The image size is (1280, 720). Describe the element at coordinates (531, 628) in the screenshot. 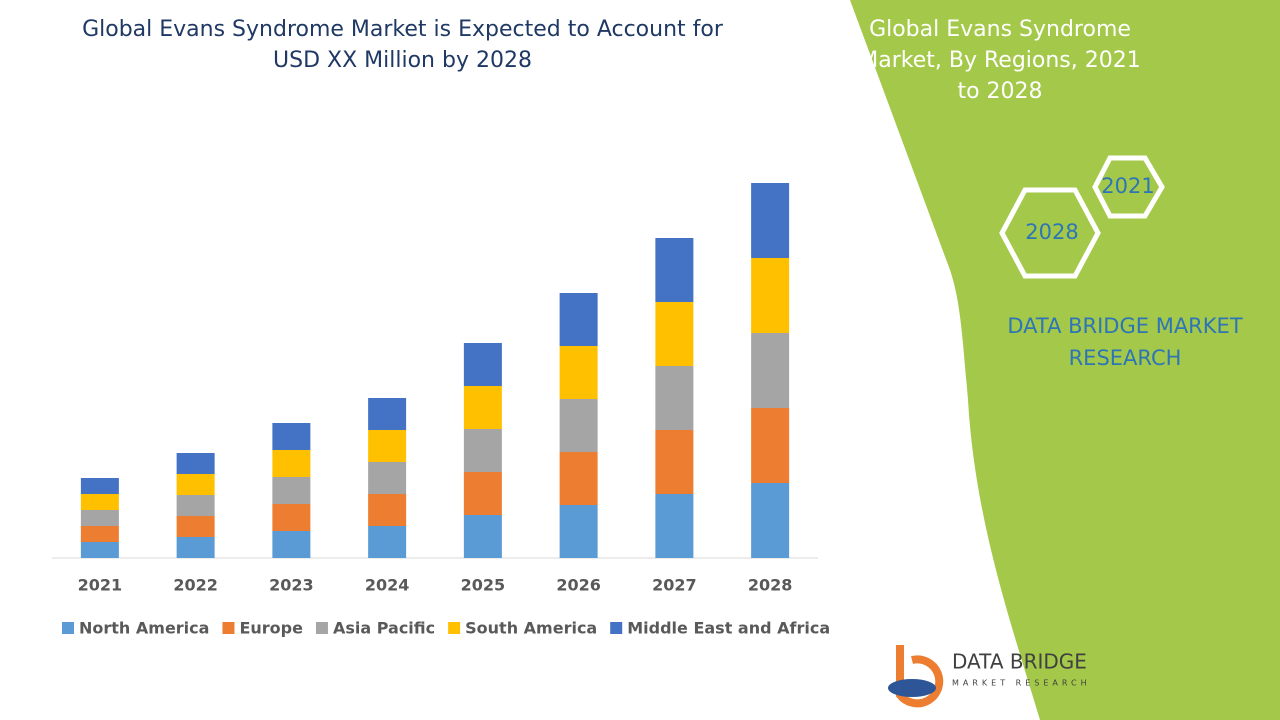

I see `legend-label: South America` at that location.